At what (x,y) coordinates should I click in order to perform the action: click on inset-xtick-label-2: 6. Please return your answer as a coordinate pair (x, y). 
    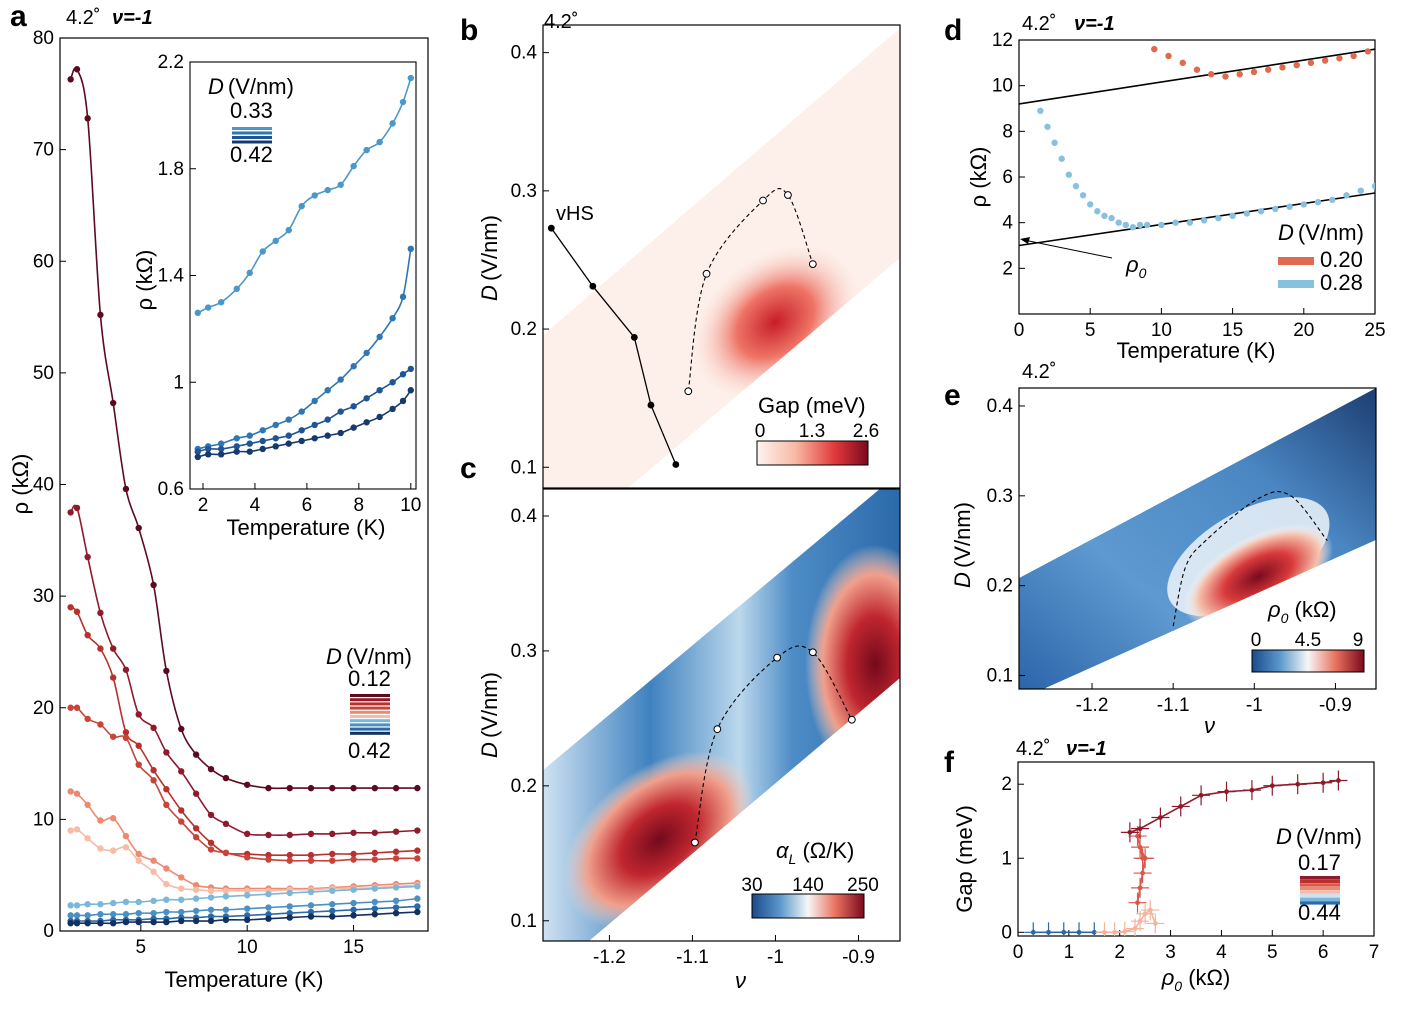
    Looking at the image, I should click on (307, 505).